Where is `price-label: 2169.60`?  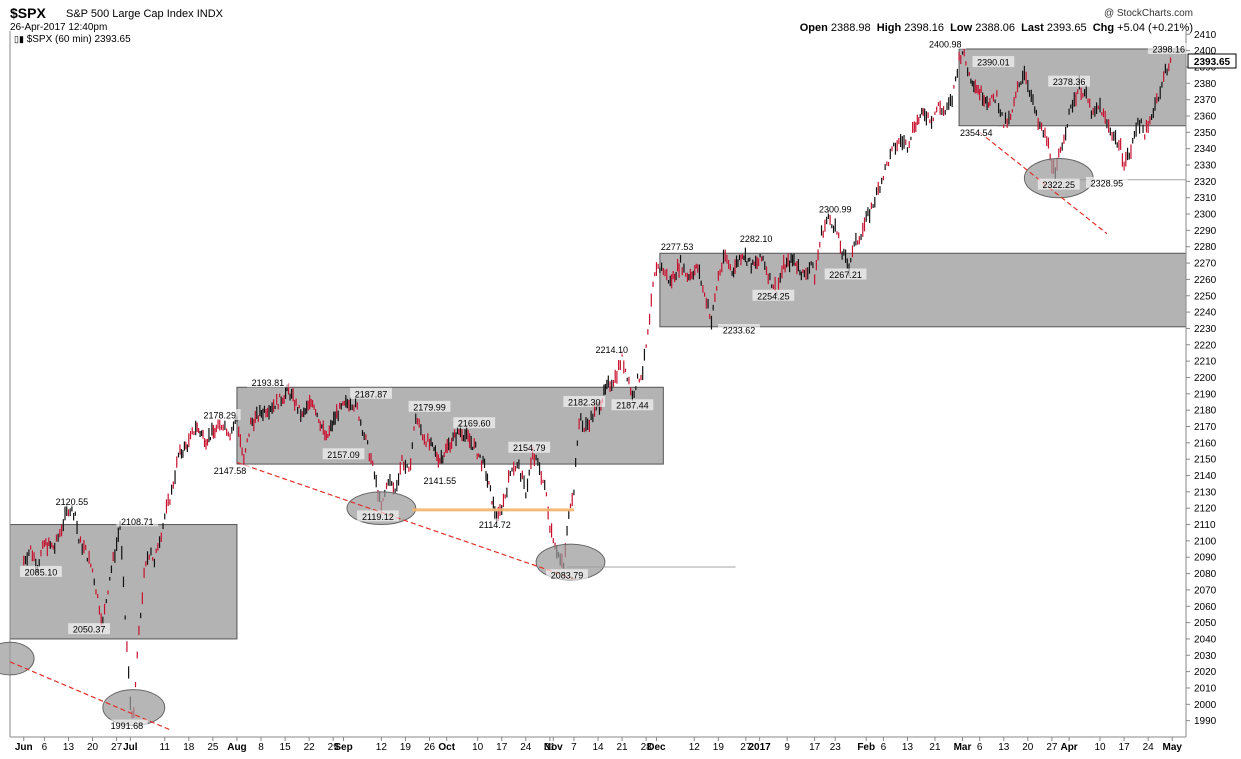 price-label: 2169.60 is located at coordinates (474, 424).